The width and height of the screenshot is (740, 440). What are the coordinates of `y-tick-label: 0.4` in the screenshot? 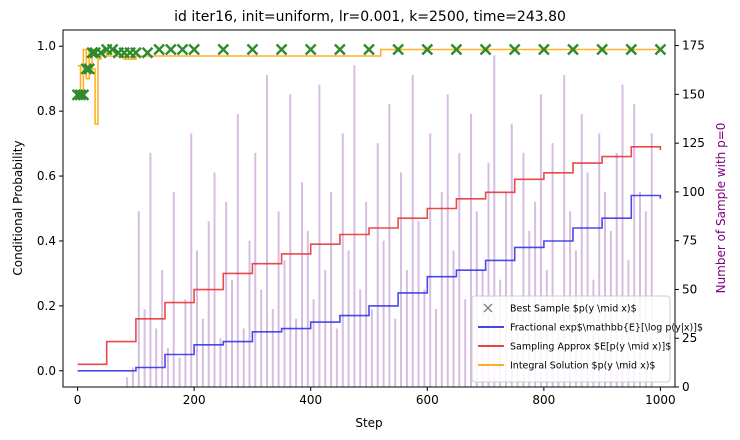 It's located at (46, 241).